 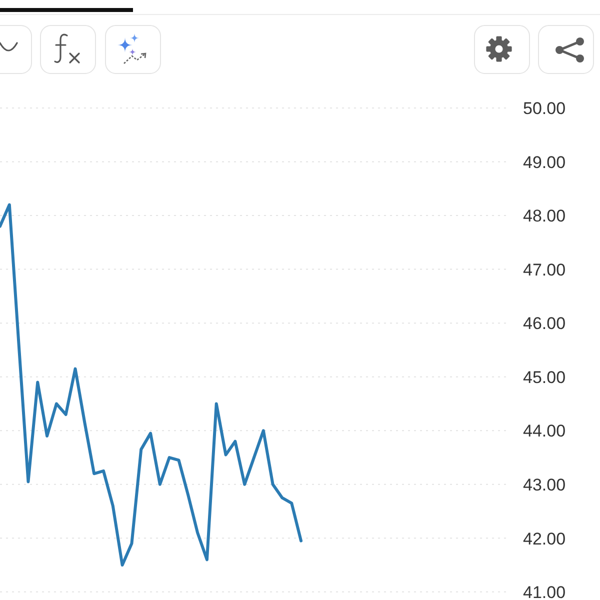 I want to click on y-tick-label: 46.00, so click(x=544, y=324).